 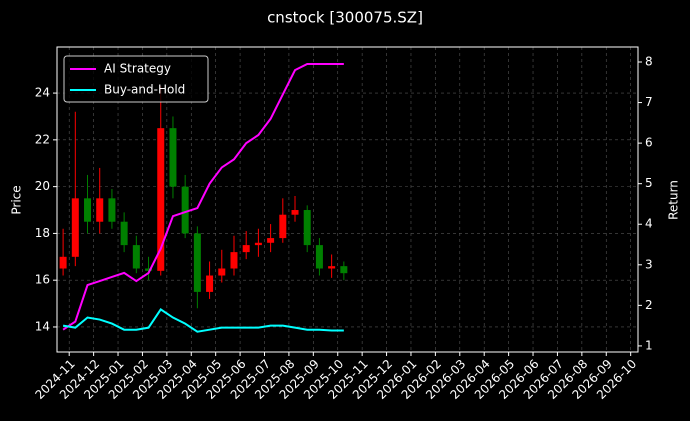 What do you see at coordinates (42, 186) in the screenshot?
I see `y-tick-label: 20` at bounding box center [42, 186].